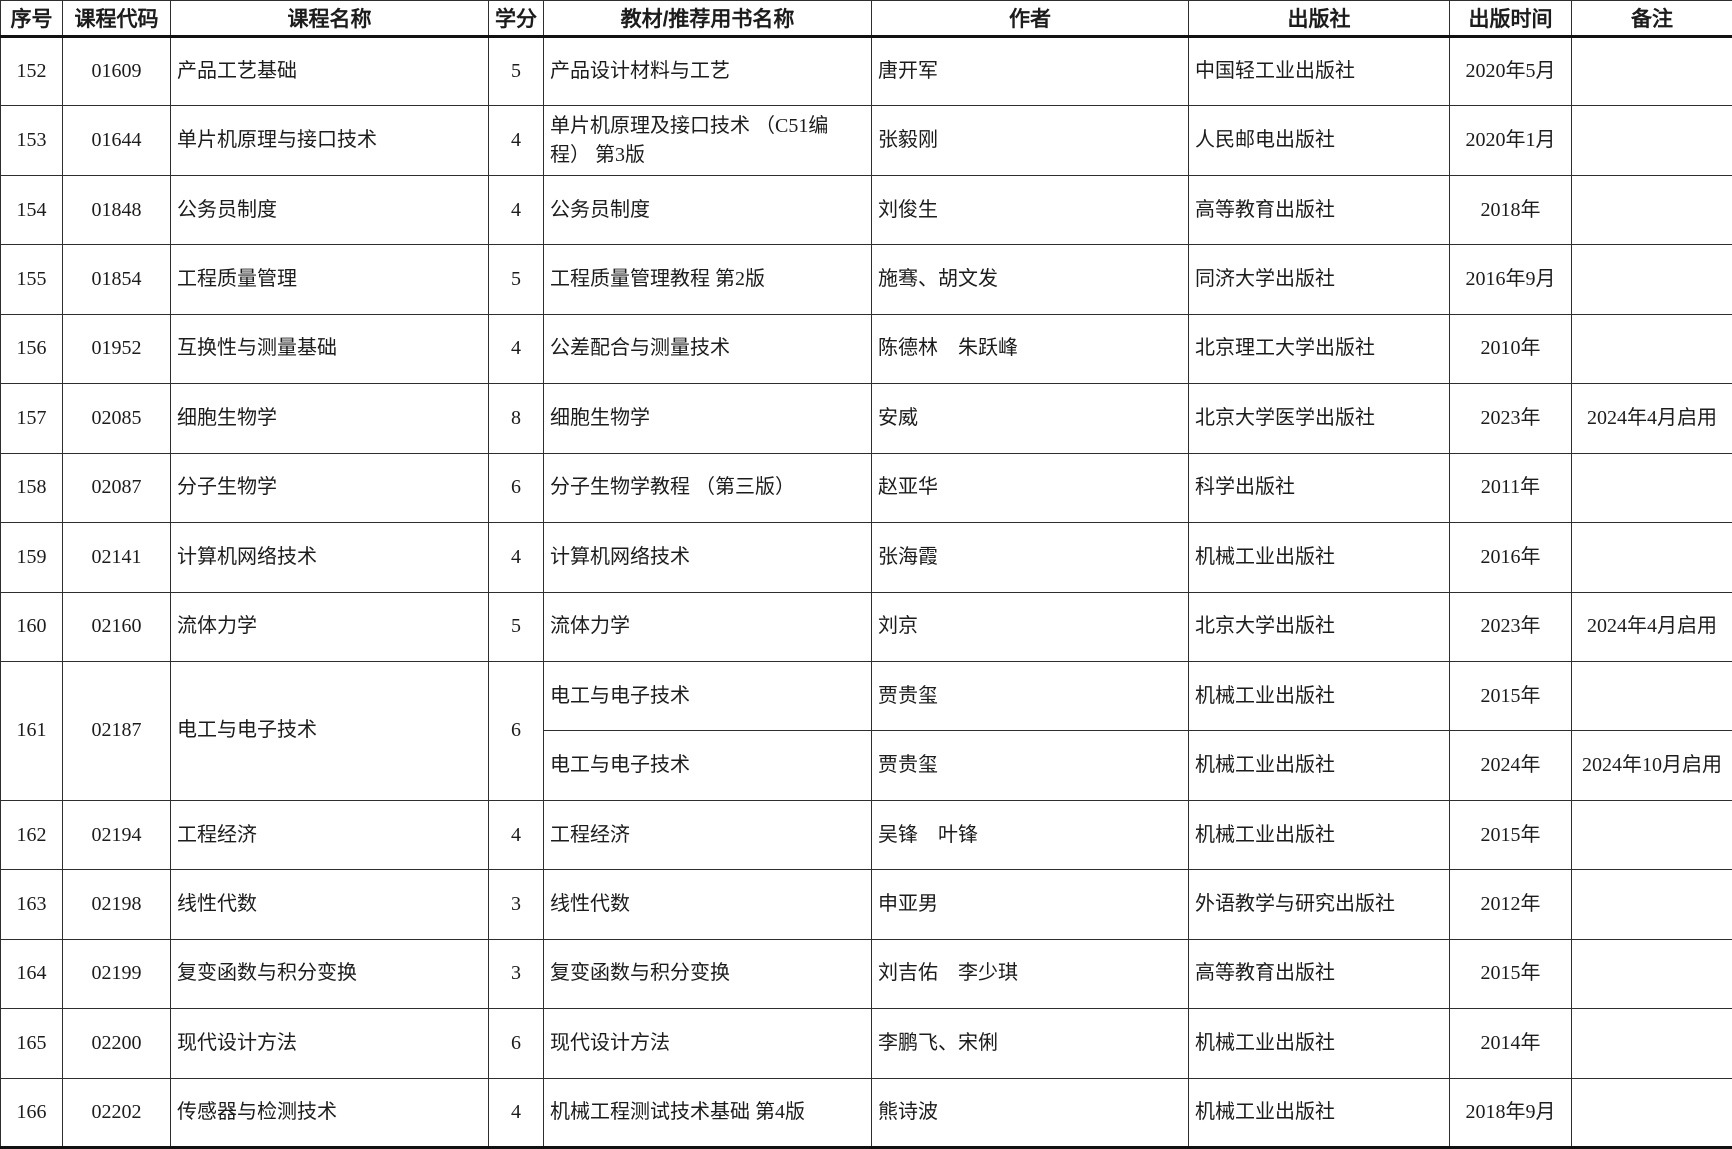  Describe the element at coordinates (329, 904) in the screenshot. I see `cell-course: 线性代数` at that location.